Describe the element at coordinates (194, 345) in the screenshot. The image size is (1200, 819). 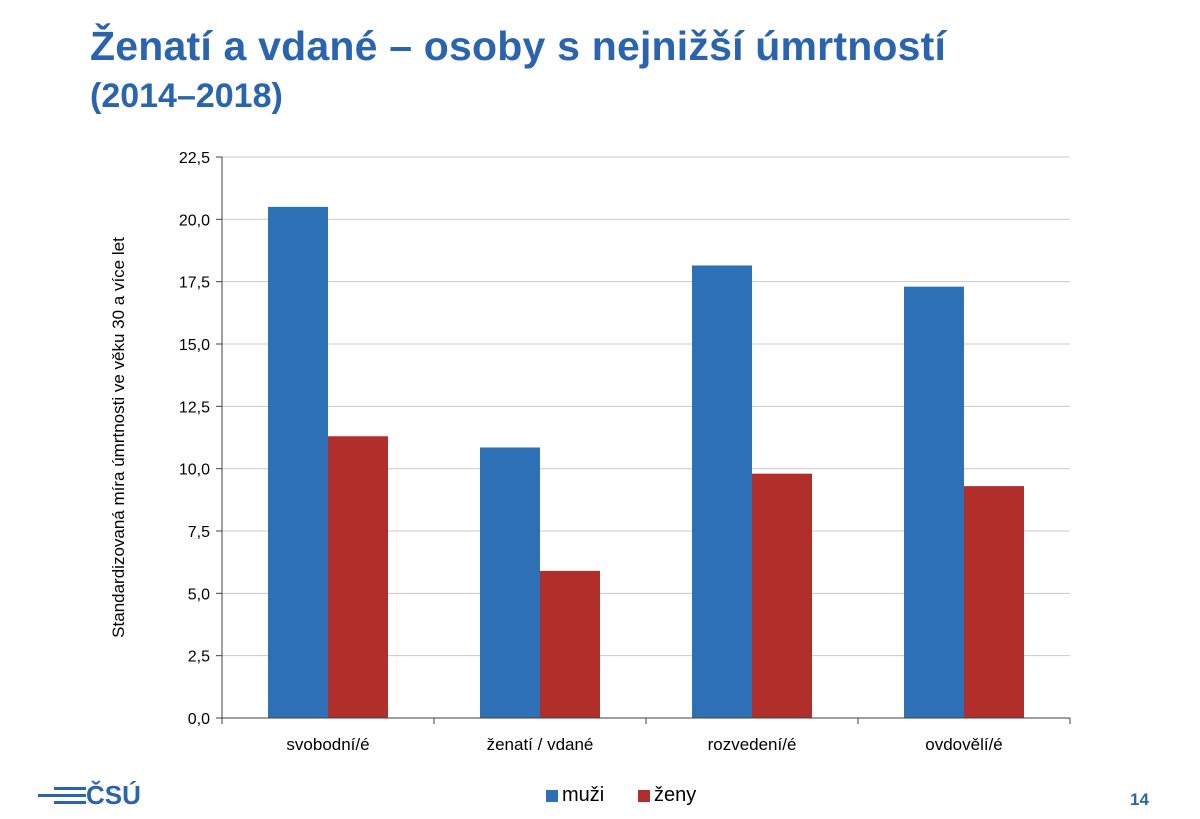
I see `y-tick-label: 15,0` at that location.